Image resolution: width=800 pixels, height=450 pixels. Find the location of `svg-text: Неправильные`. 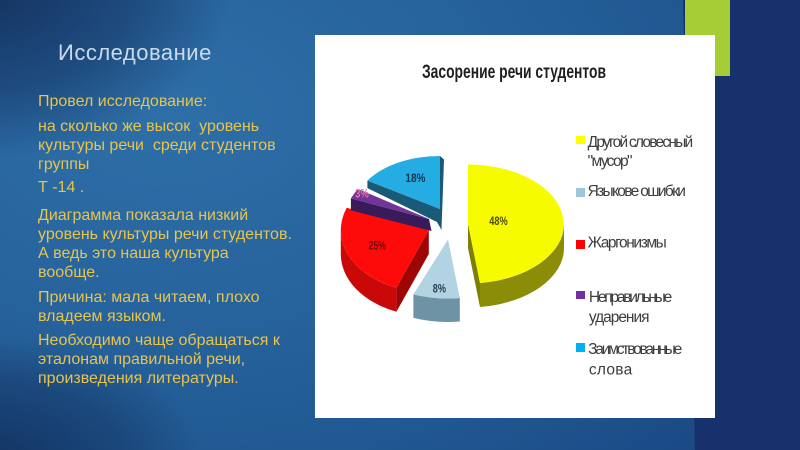

svg-text: Неправильные is located at coordinates (630, 297).